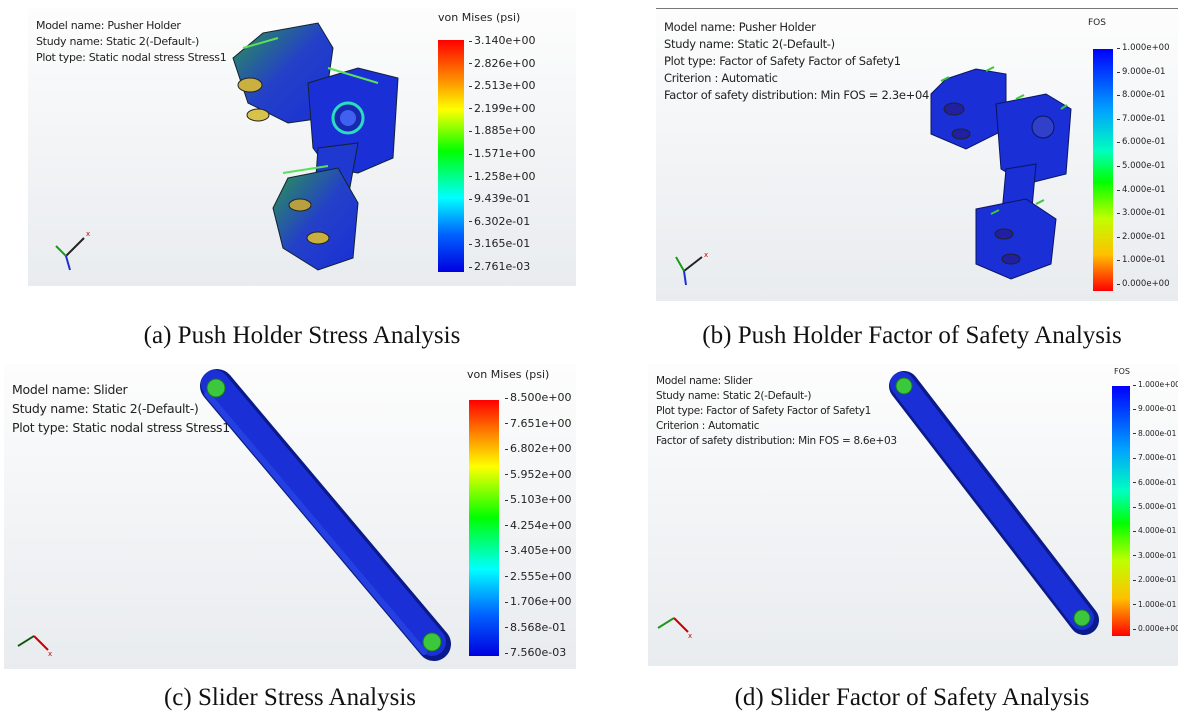 Image resolution: width=1184 pixels, height=719 pixels. Describe the element at coordinates (538, 601) in the screenshot. I see `tick-label: 1.706e+00` at that location.